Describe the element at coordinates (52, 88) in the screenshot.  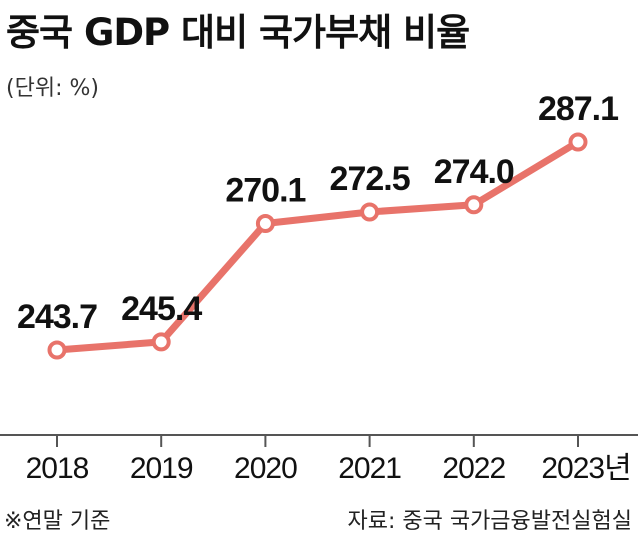
I see `unit-label: (단위: %)` at that location.